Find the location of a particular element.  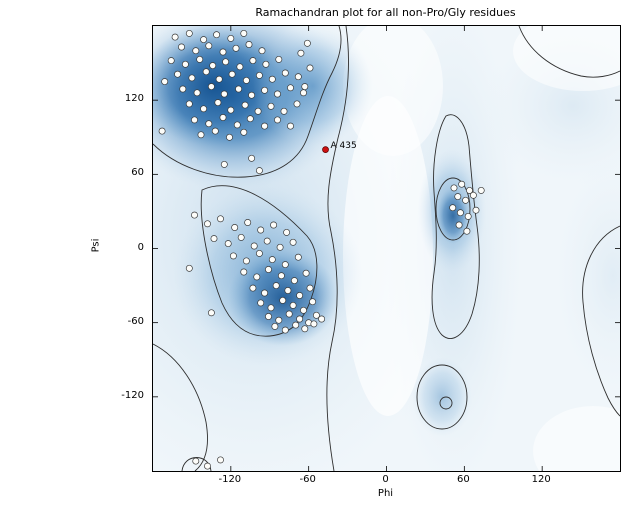

x-tick-label: -120 is located at coordinates (230, 479).